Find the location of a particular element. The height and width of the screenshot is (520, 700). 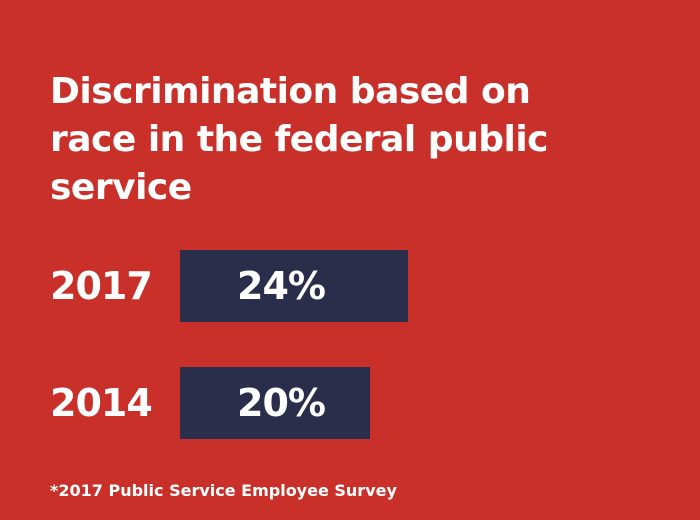

category-label: 2014 is located at coordinates (101, 403).